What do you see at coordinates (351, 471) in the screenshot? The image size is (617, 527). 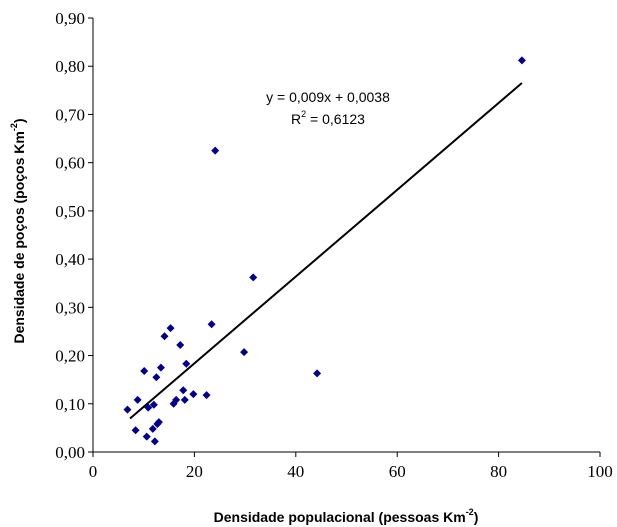 I see `x-tick-labels: 0 20 40 60 80 100` at bounding box center [351, 471].